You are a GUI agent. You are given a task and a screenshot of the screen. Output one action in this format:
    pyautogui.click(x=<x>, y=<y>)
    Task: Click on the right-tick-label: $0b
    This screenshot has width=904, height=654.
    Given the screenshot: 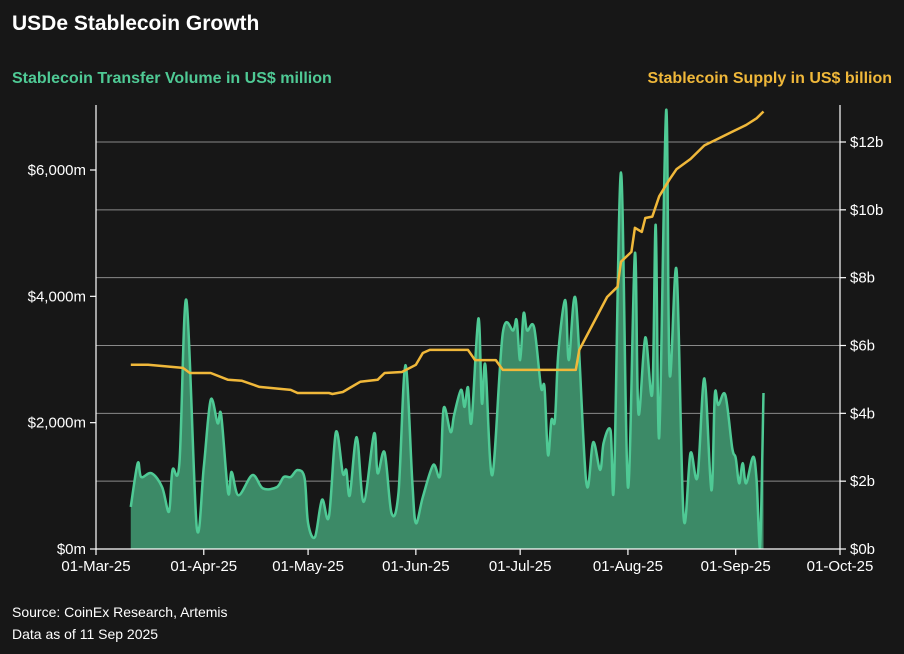 What is the action you would take?
    pyautogui.click(x=862, y=549)
    